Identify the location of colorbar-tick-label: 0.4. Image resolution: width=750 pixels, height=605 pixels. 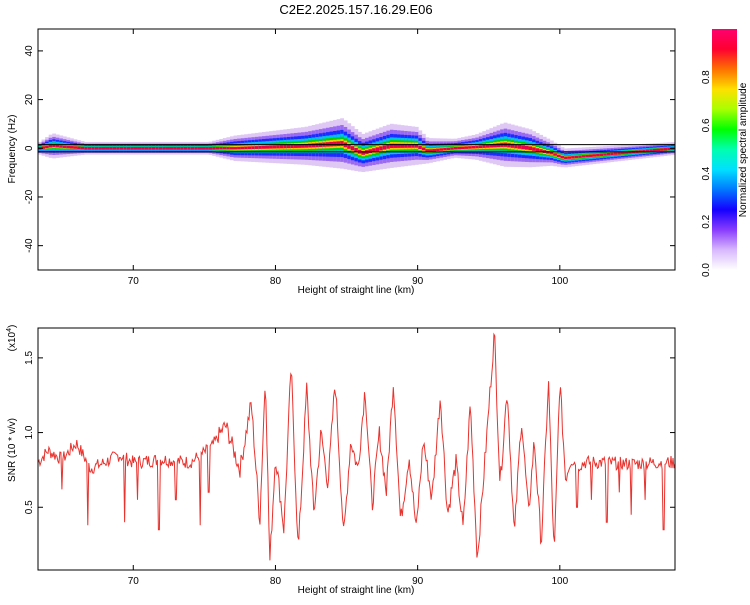
(706, 173).